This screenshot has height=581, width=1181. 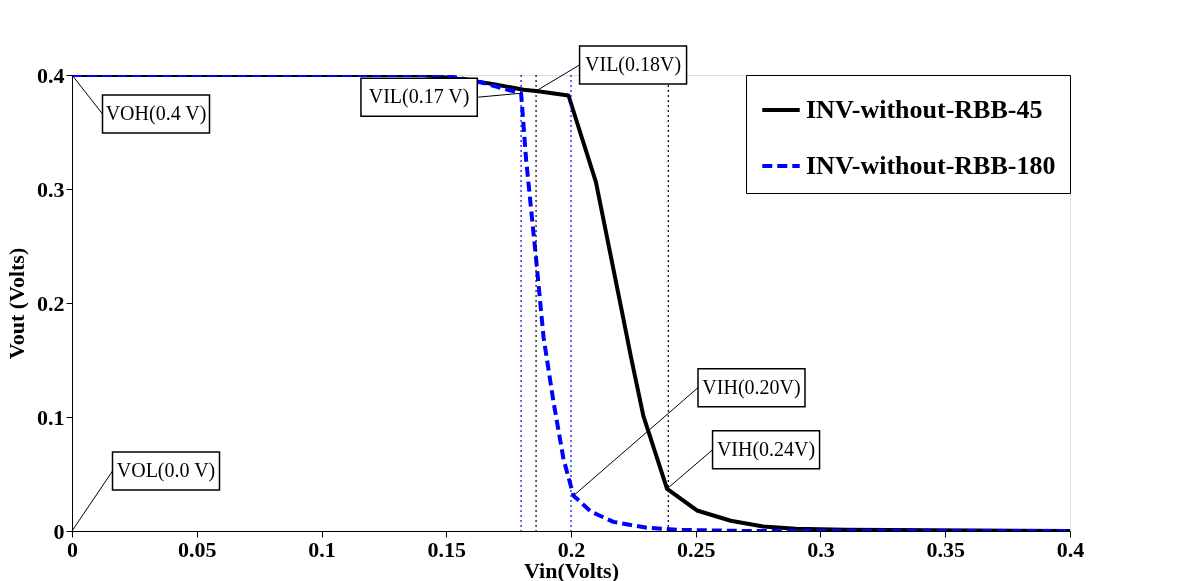 What do you see at coordinates (931, 165) in the screenshot?
I see `legend-label: INV-without-RBB-180` at bounding box center [931, 165].